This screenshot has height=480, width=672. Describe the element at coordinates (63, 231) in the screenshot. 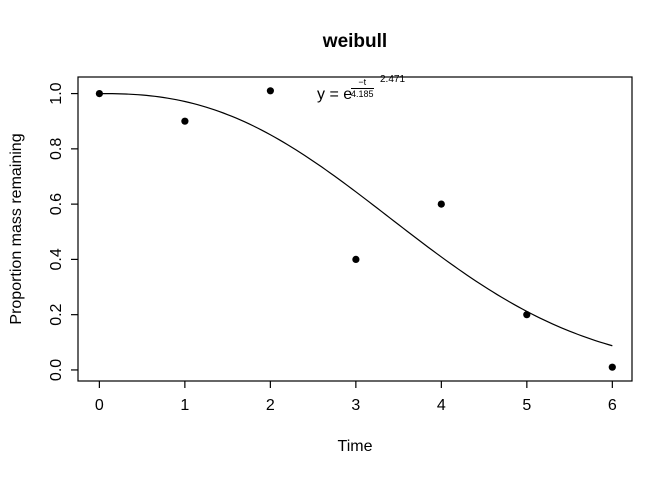

I see `y-axis-ticks: 0.0 0.2 0.4 0.6 0.8 1.0` at that location.